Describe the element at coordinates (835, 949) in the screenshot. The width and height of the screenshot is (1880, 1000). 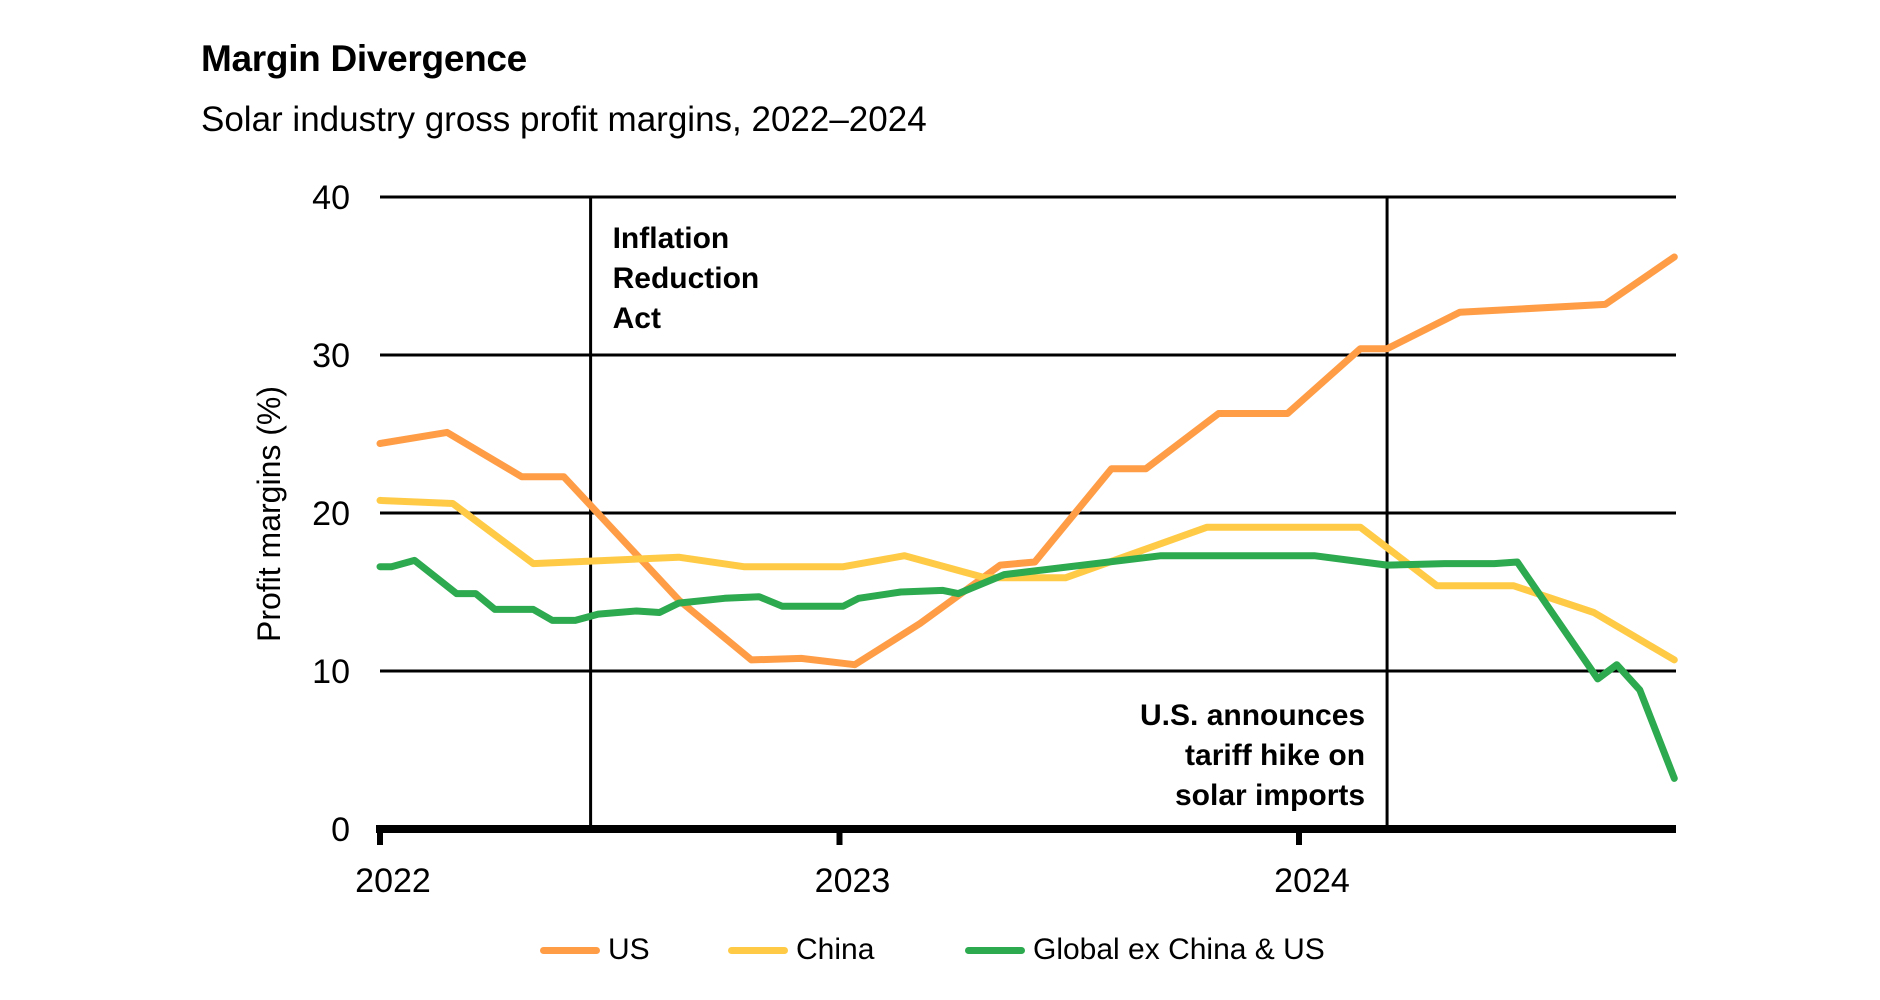
I see `legend-label-china: China` at that location.